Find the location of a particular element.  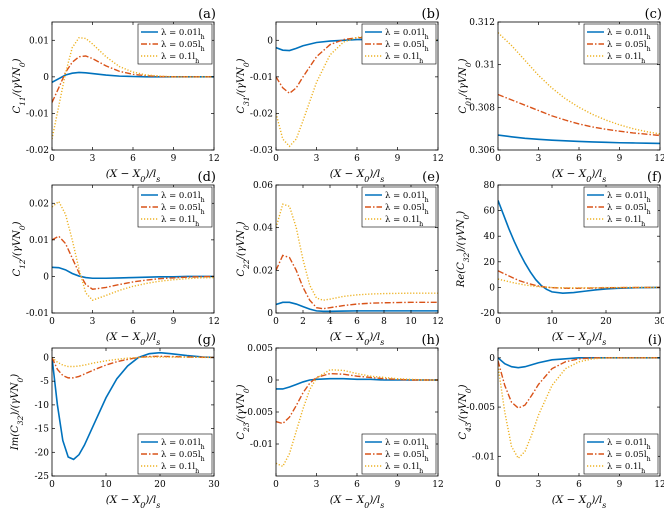

panel-label: (e) is located at coordinates (431, 177).